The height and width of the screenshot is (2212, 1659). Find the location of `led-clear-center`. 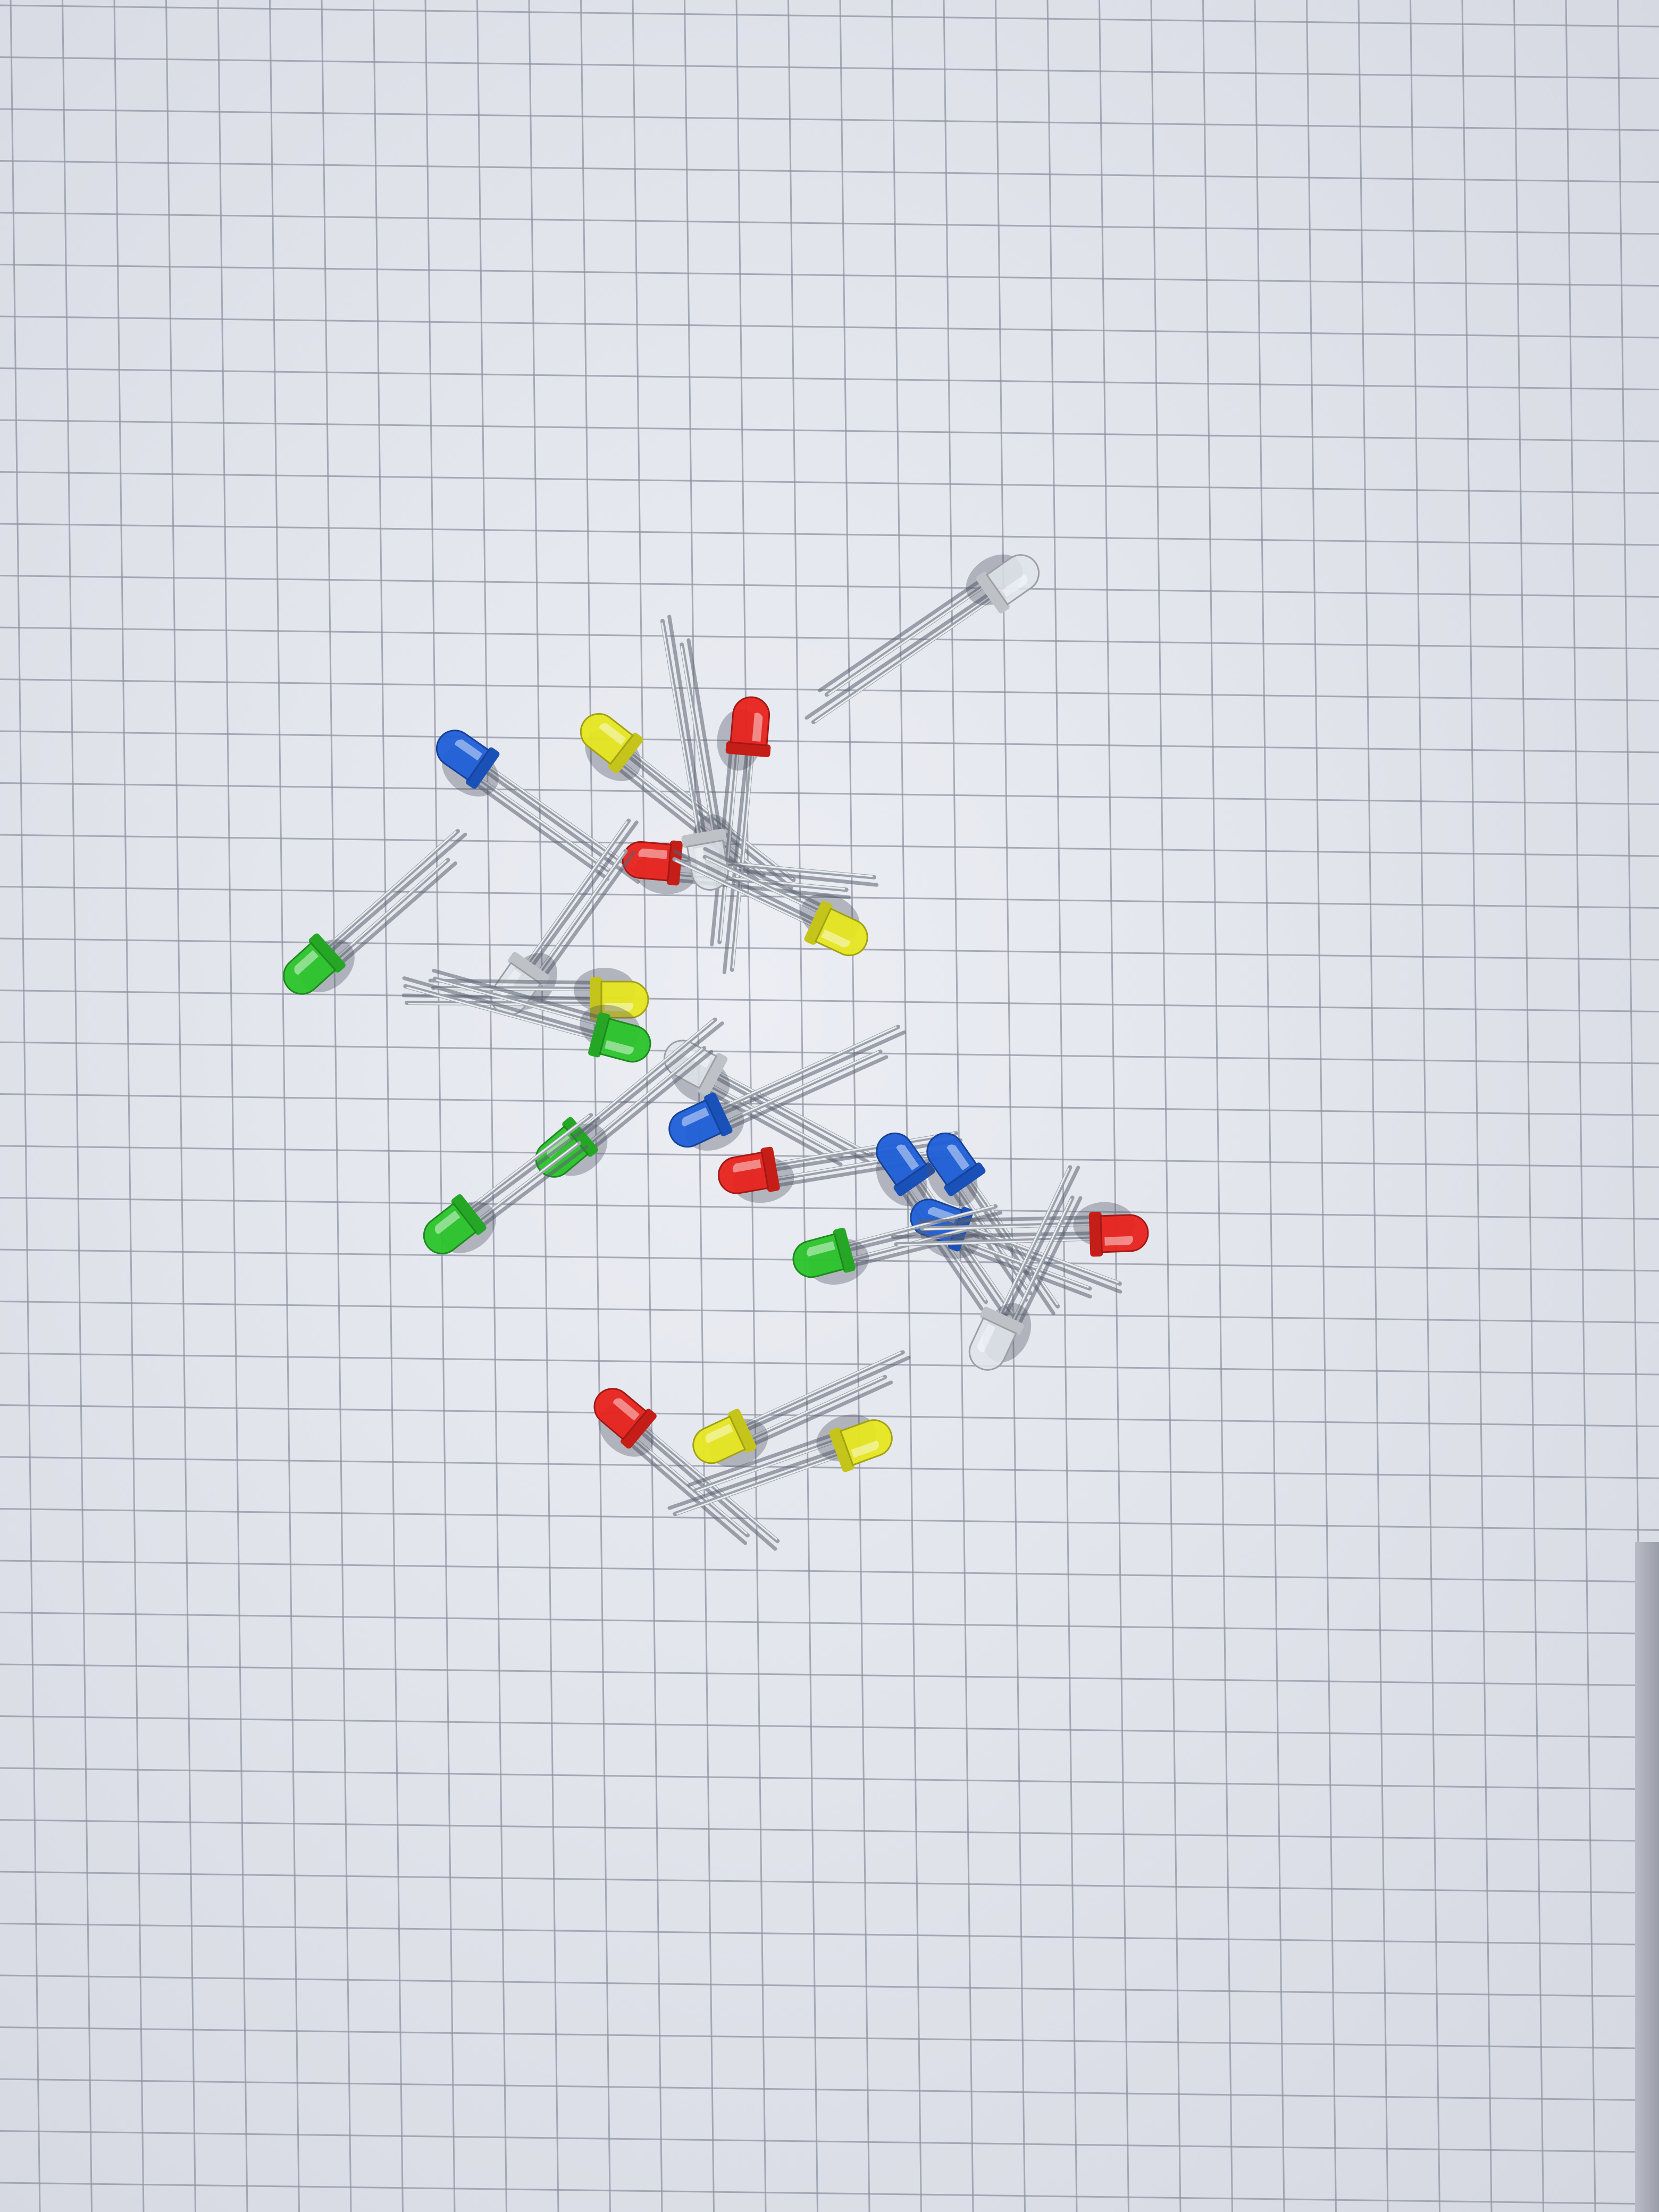

led-clear-center is located at coordinates (699, 753).